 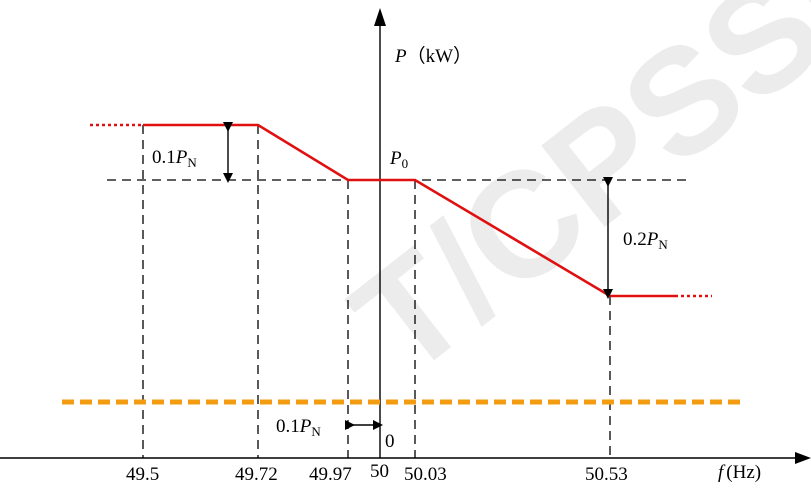 I want to click on upper-gap-label: 0.1PN, so click(x=174, y=158).